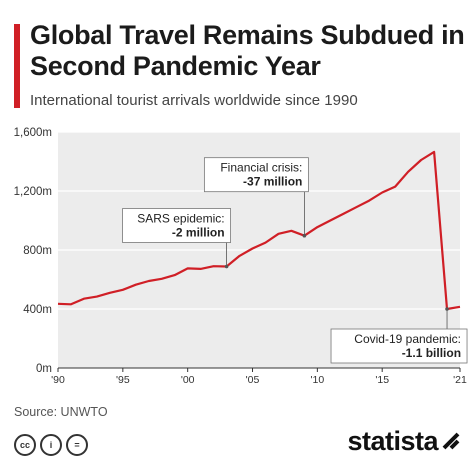  I want to click on cc-icon: cc, so click(25, 445).